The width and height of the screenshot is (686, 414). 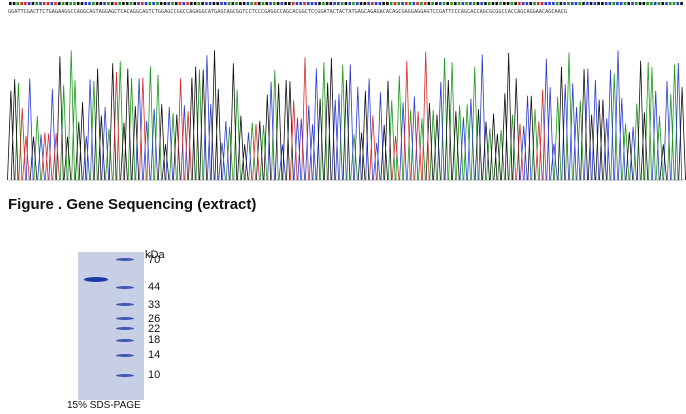 I want to click on kda-unit-label: kDa, so click(x=155, y=255).